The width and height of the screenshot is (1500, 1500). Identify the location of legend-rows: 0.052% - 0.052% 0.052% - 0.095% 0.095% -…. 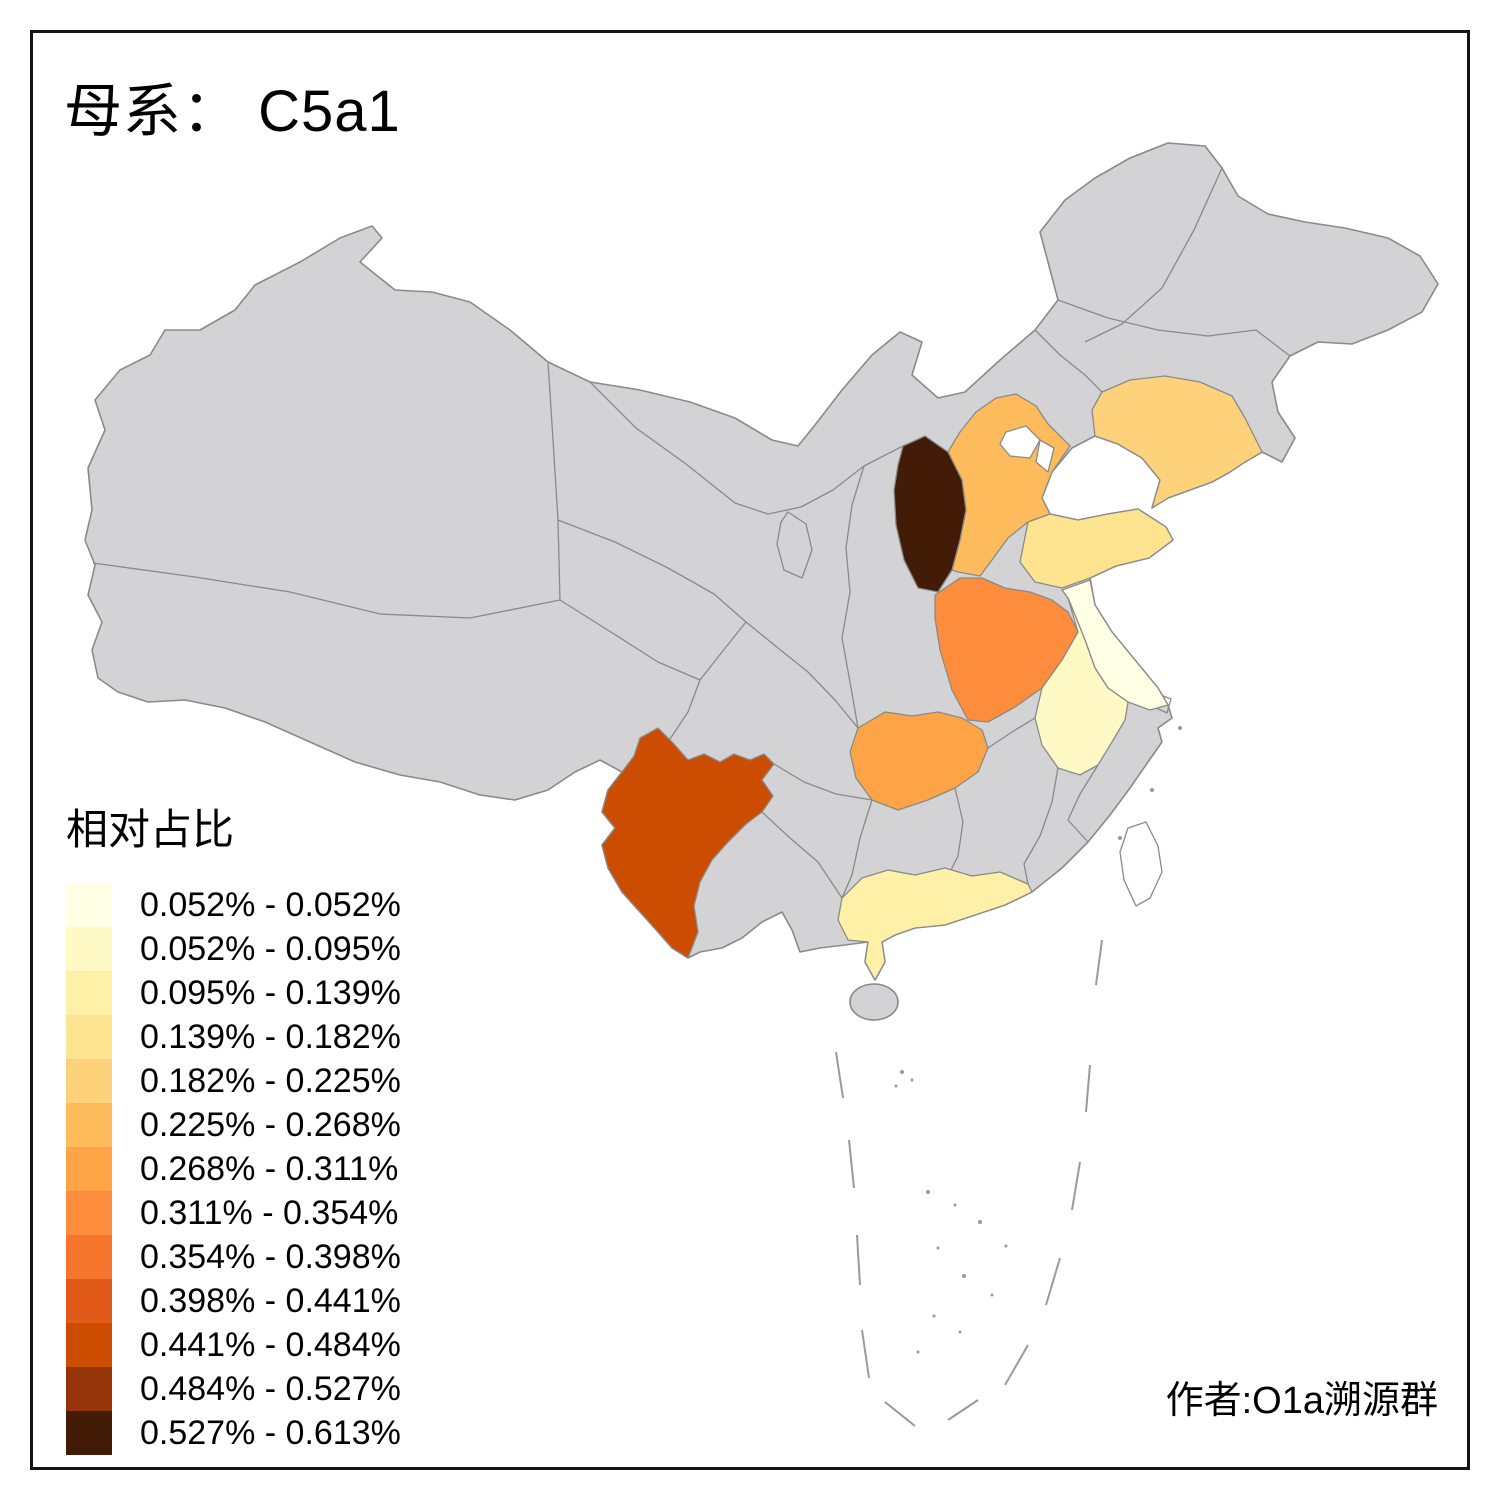
(233, 1169).